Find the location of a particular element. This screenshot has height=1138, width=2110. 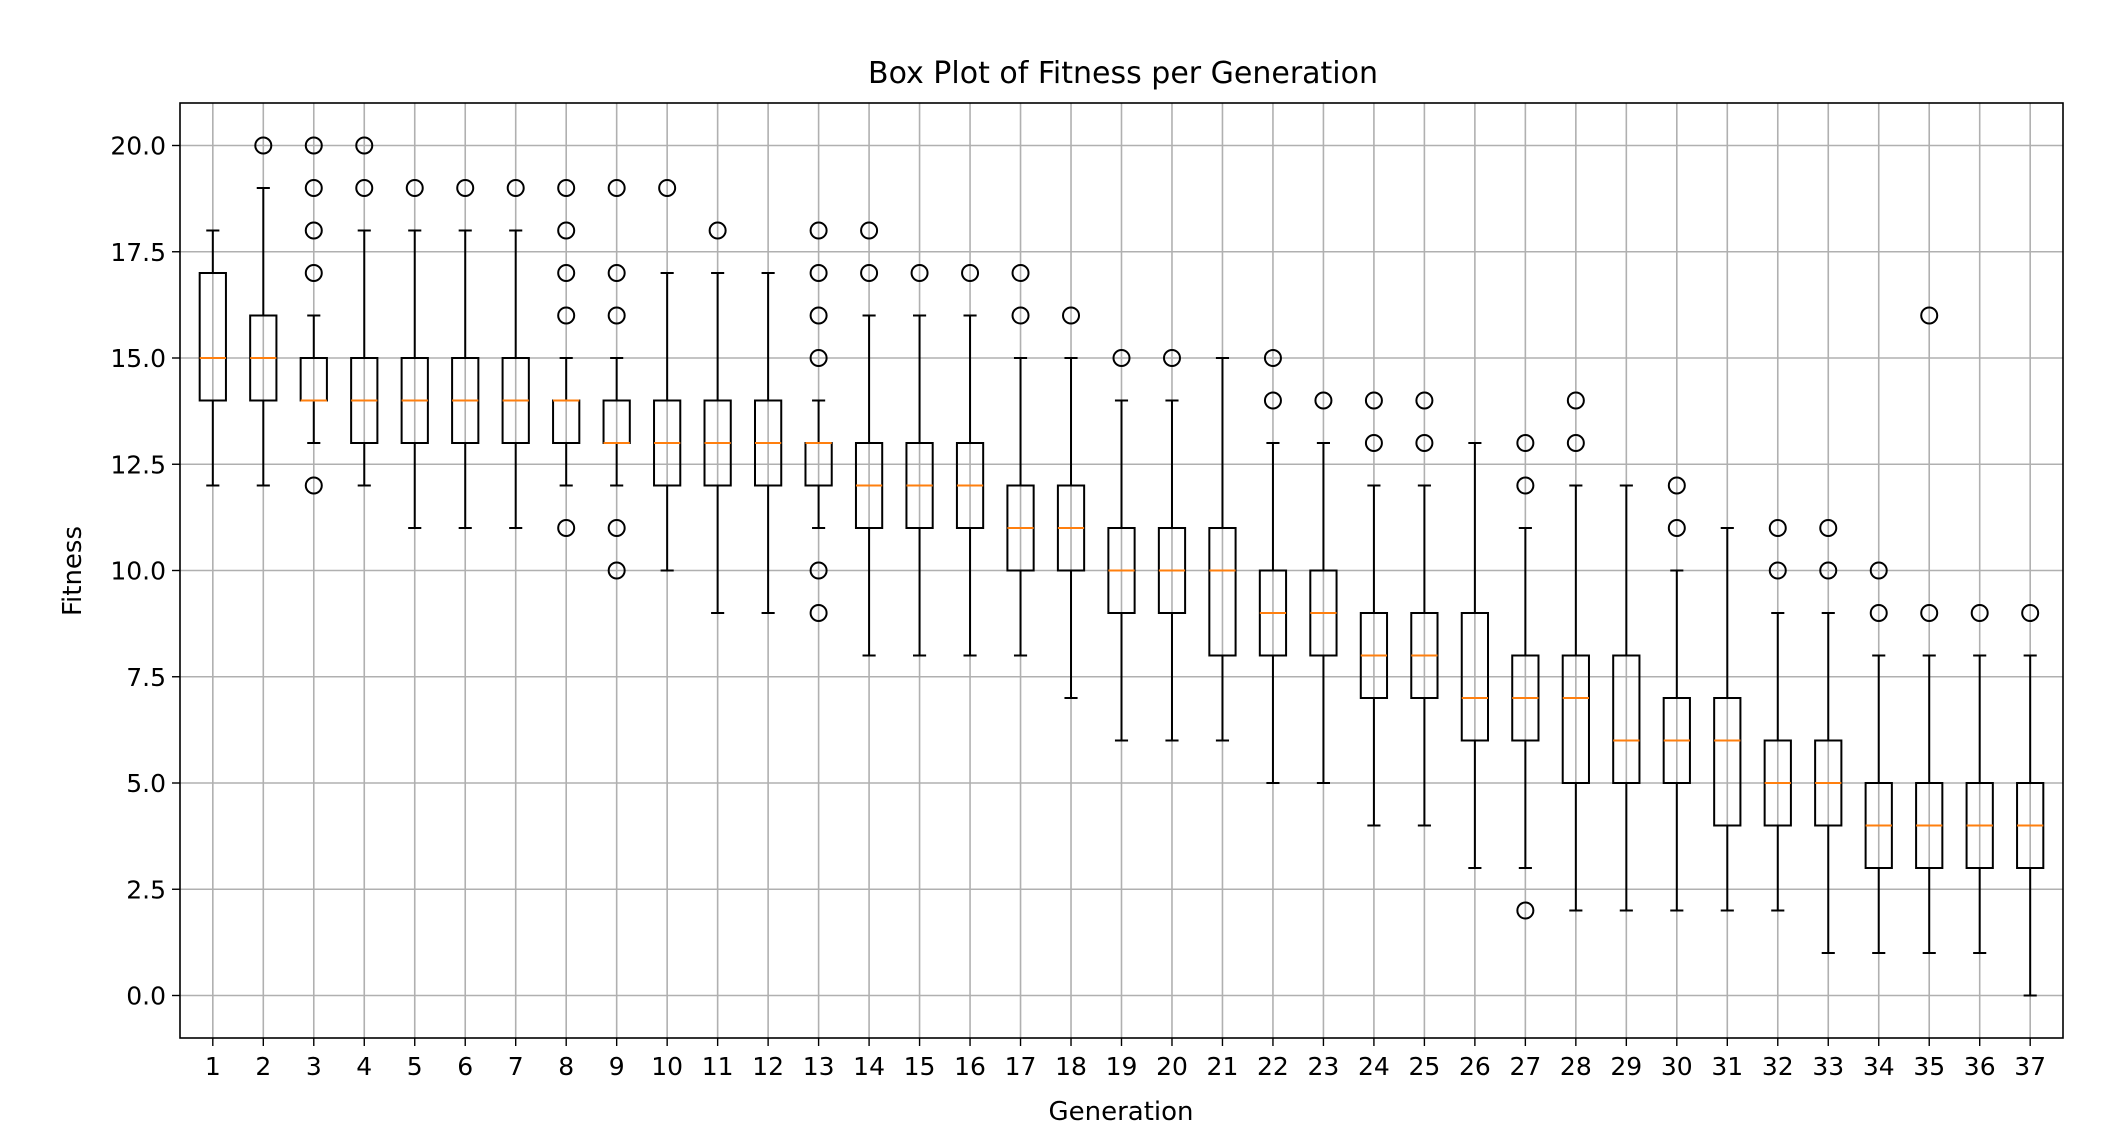

x-tick-label: 27 is located at coordinates (1525, 1066).